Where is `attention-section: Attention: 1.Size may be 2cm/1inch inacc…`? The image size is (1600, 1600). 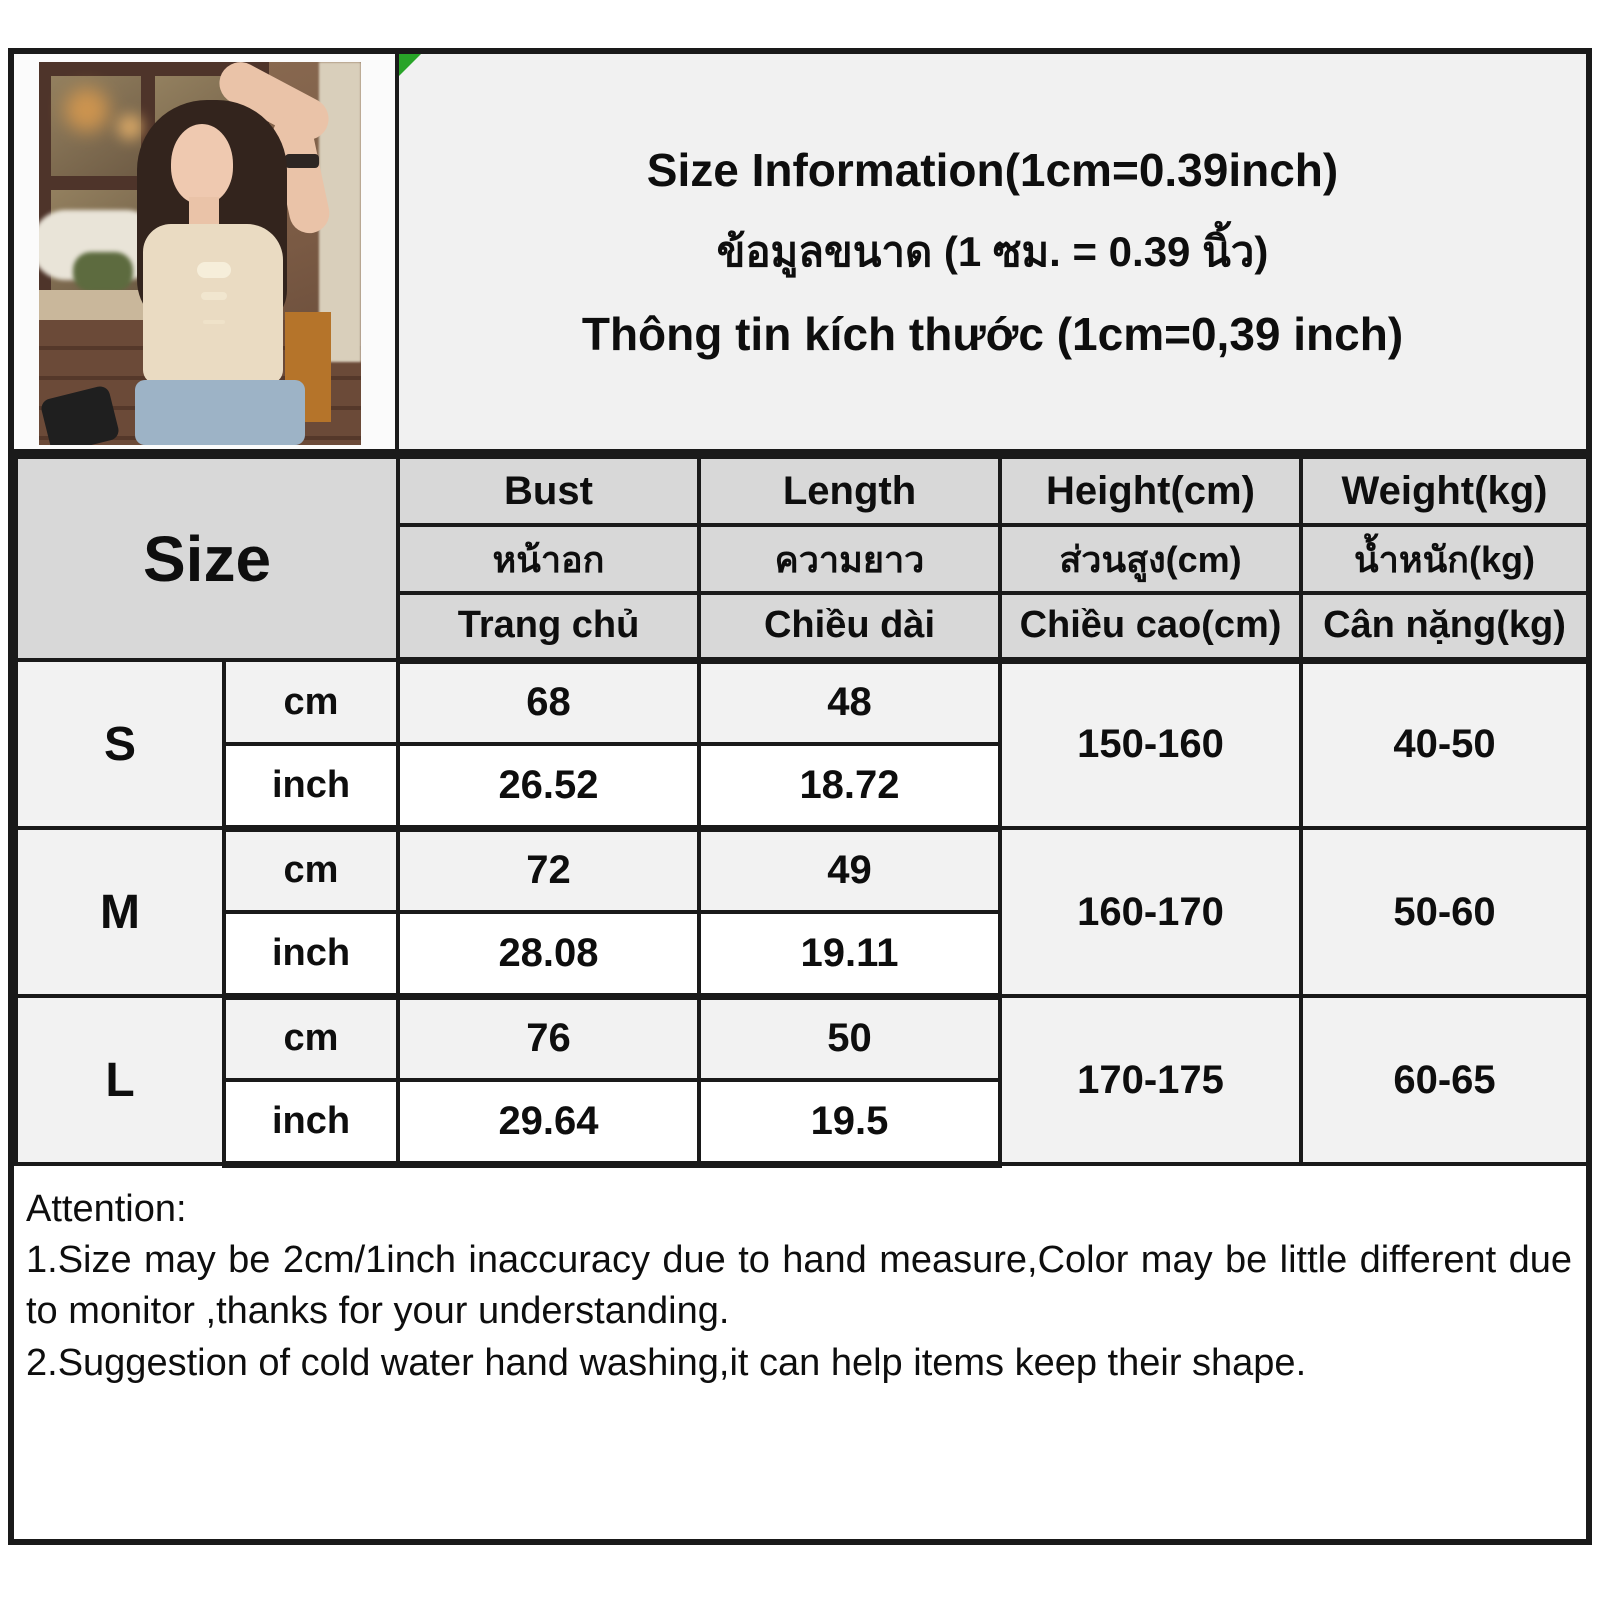 attention-section: Attention: 1.Size may be 2cm/1inch inacc… is located at coordinates (800, 1278).